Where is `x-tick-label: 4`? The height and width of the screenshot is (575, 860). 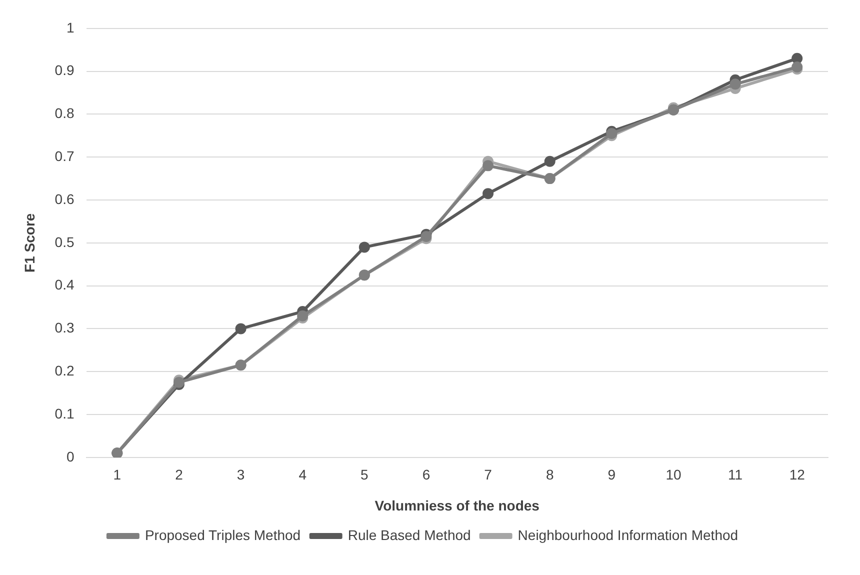 x-tick-label: 4 is located at coordinates (302, 474).